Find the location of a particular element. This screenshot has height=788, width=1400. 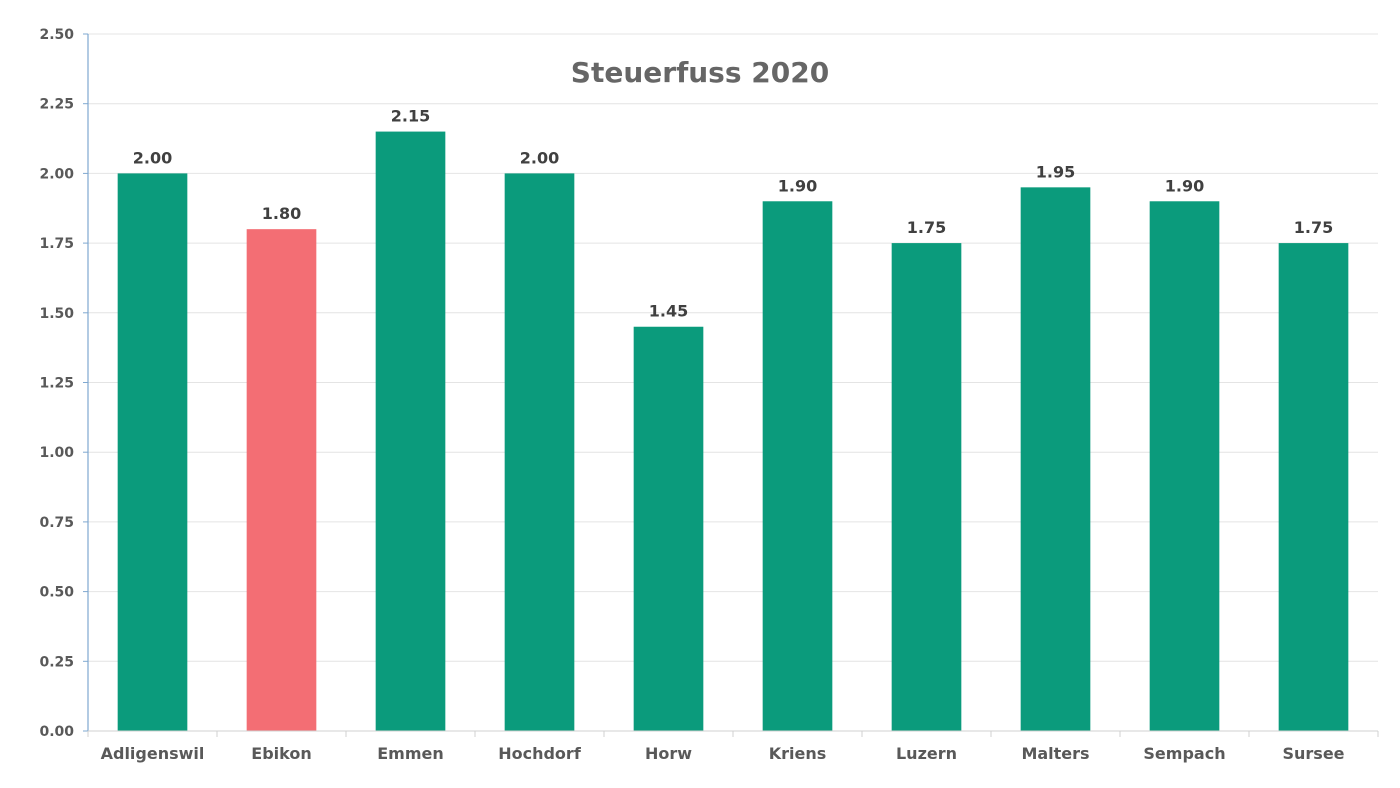

y-tick-label: 2.25 is located at coordinates (56, 105).